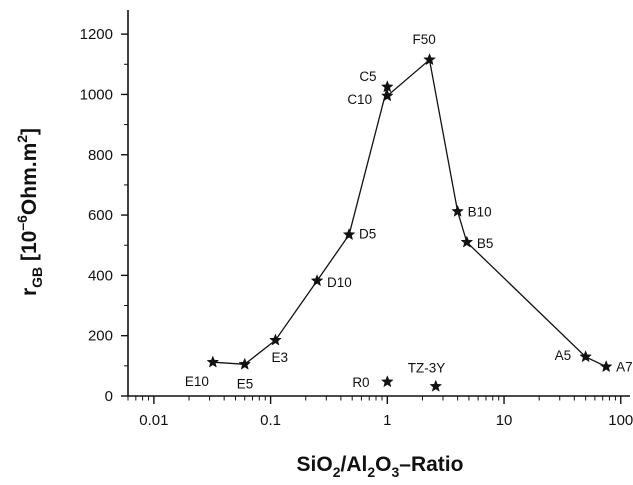 The image size is (633, 485). What do you see at coordinates (387, 95) in the screenshot?
I see `data-point-c10` at bounding box center [387, 95].